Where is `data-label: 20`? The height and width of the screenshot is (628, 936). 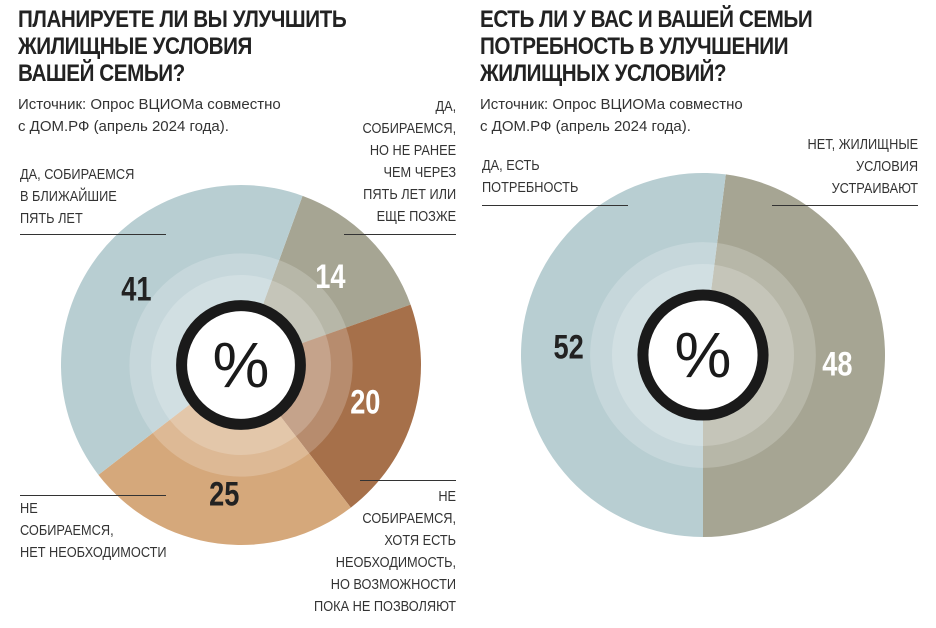
data-label: 20 is located at coordinates (365, 402).